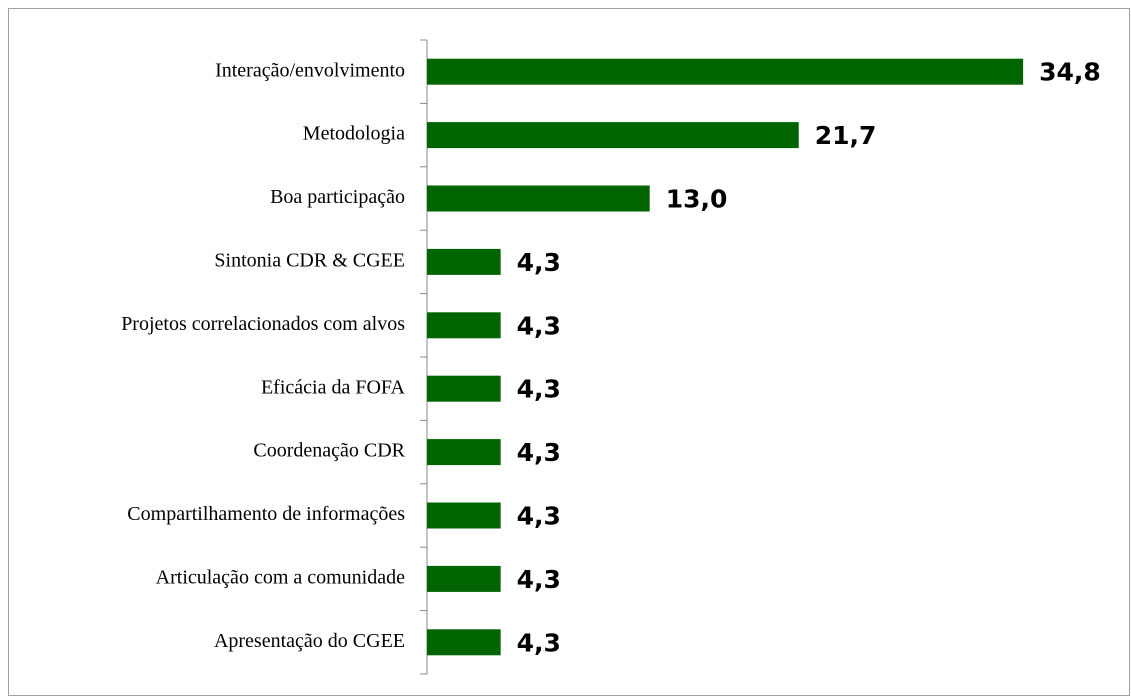  Describe the element at coordinates (263, 324) in the screenshot. I see `category-label: Projetos correlacionados com alvos` at that location.